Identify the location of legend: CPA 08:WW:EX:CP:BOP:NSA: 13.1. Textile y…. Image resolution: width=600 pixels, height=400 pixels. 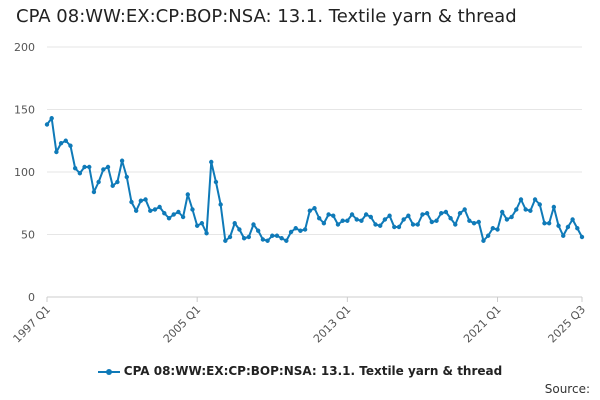
(300, 371).